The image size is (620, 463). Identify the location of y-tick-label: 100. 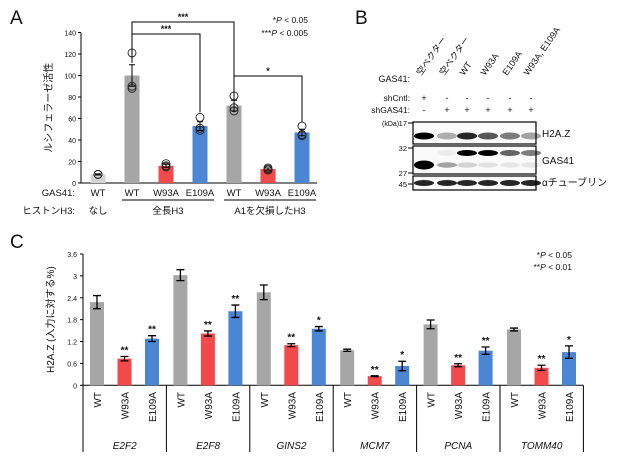
(70, 77).